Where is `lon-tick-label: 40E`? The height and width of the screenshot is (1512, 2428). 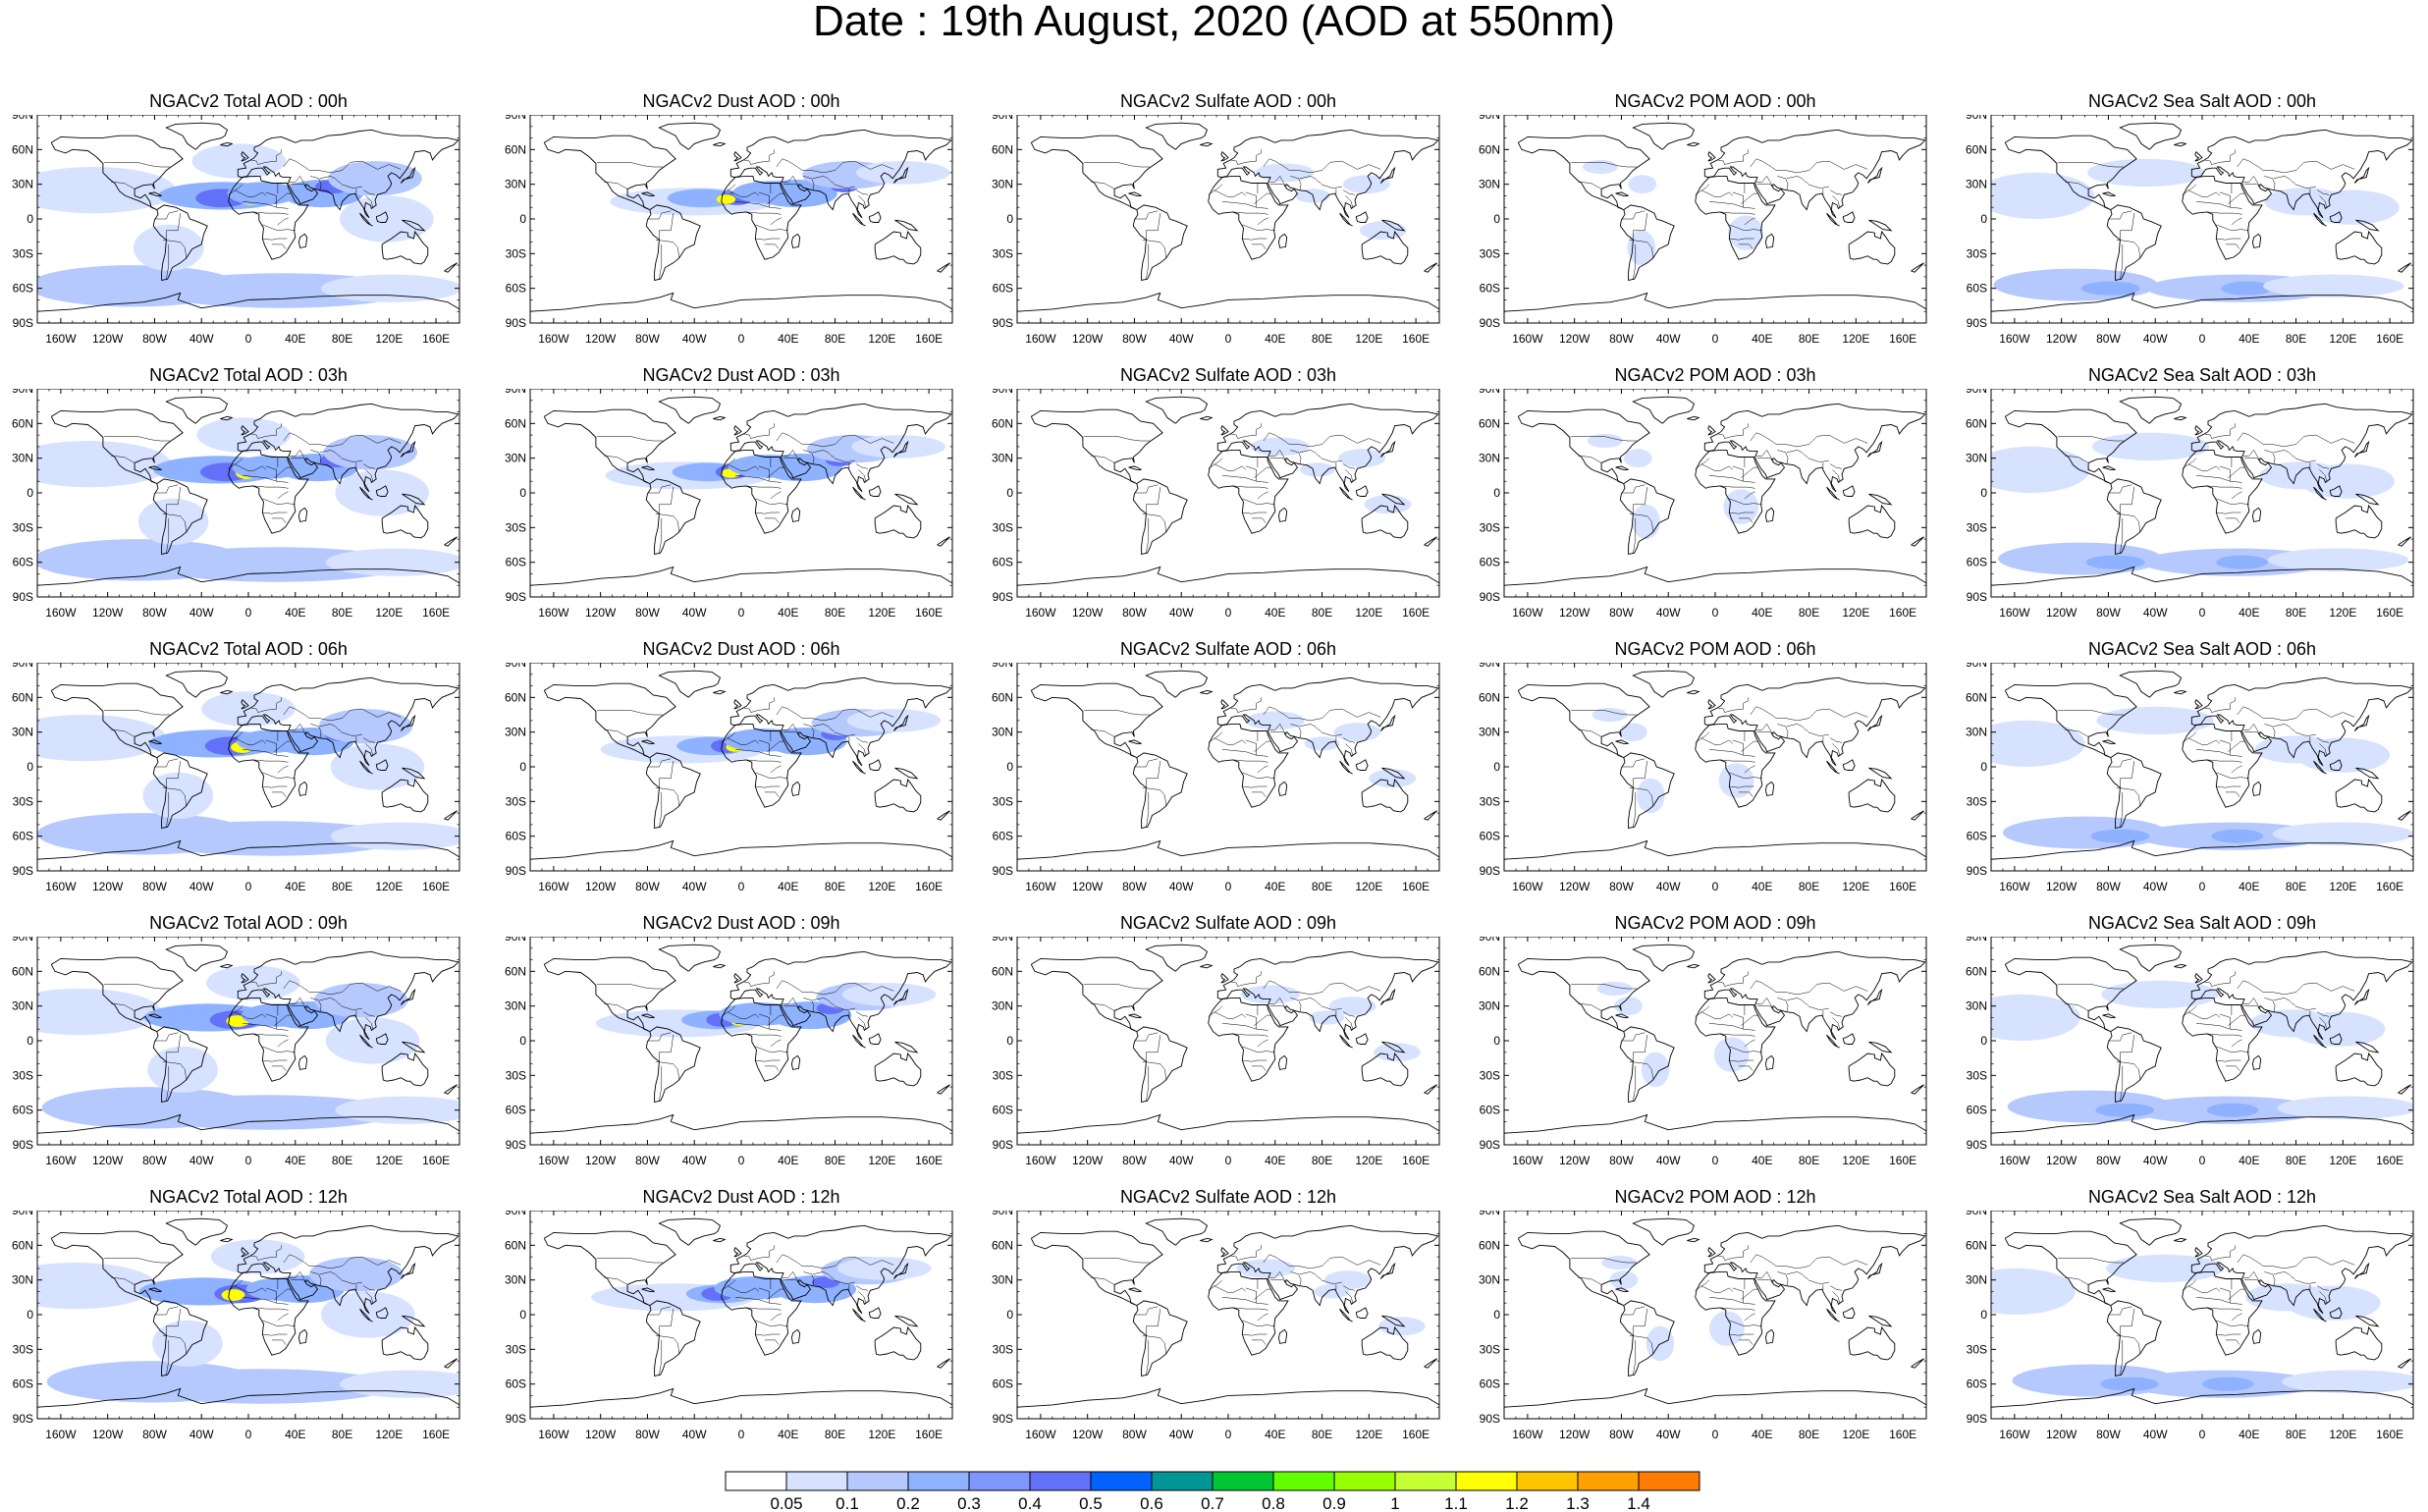 lon-tick-label: 40E is located at coordinates (1762, 1435).